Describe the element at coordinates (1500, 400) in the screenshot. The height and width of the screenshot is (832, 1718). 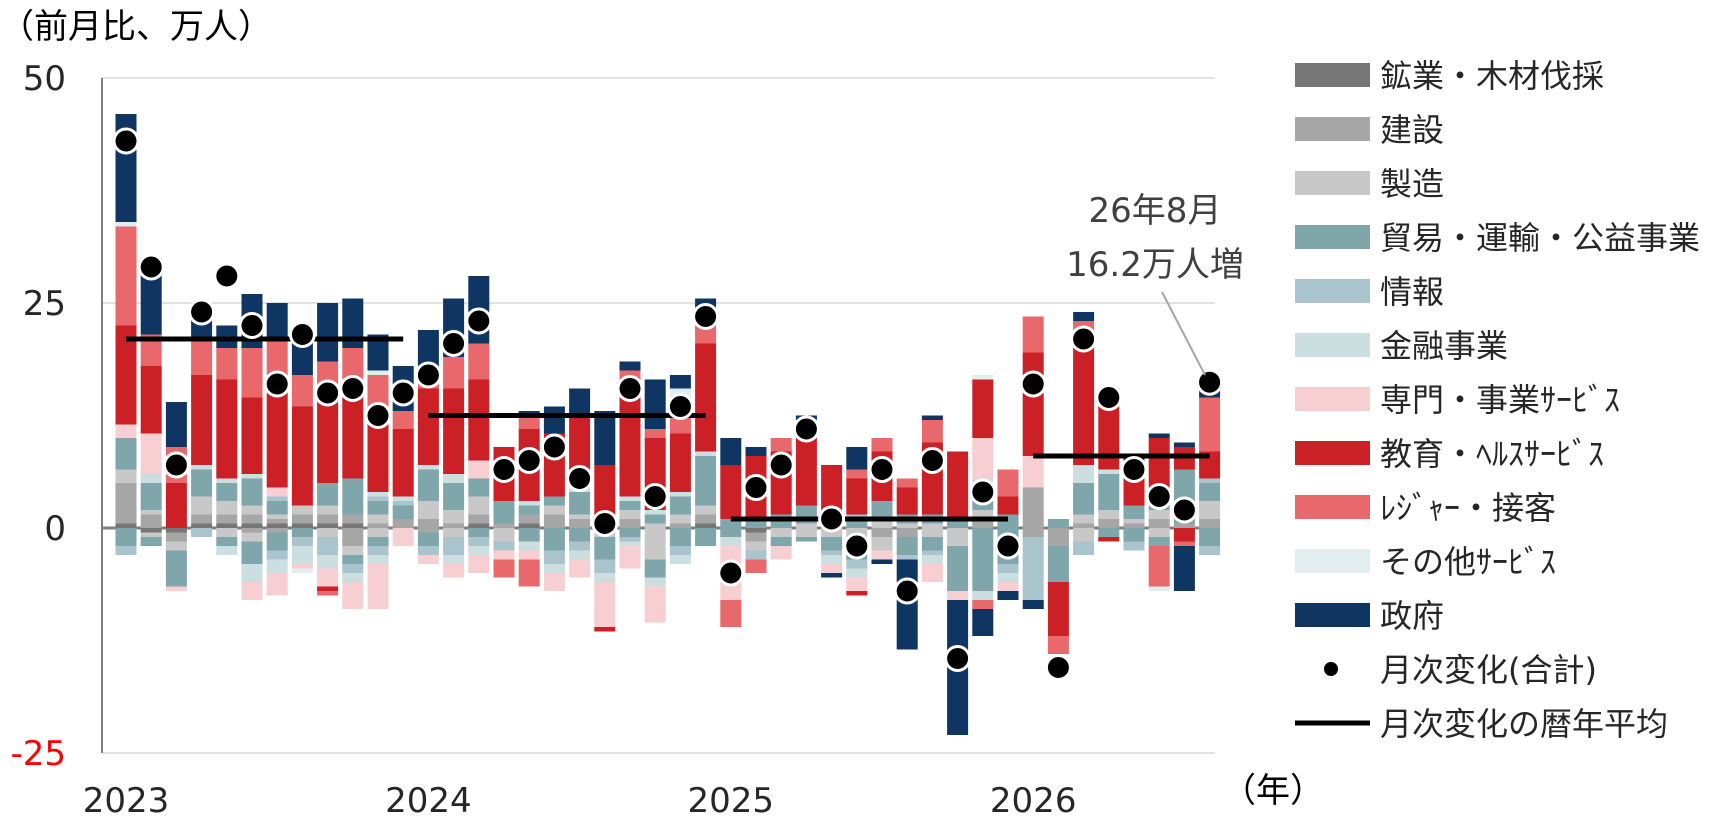
I see `legend-label: 専門・事業ｻｰﾋﾞｽ` at that location.